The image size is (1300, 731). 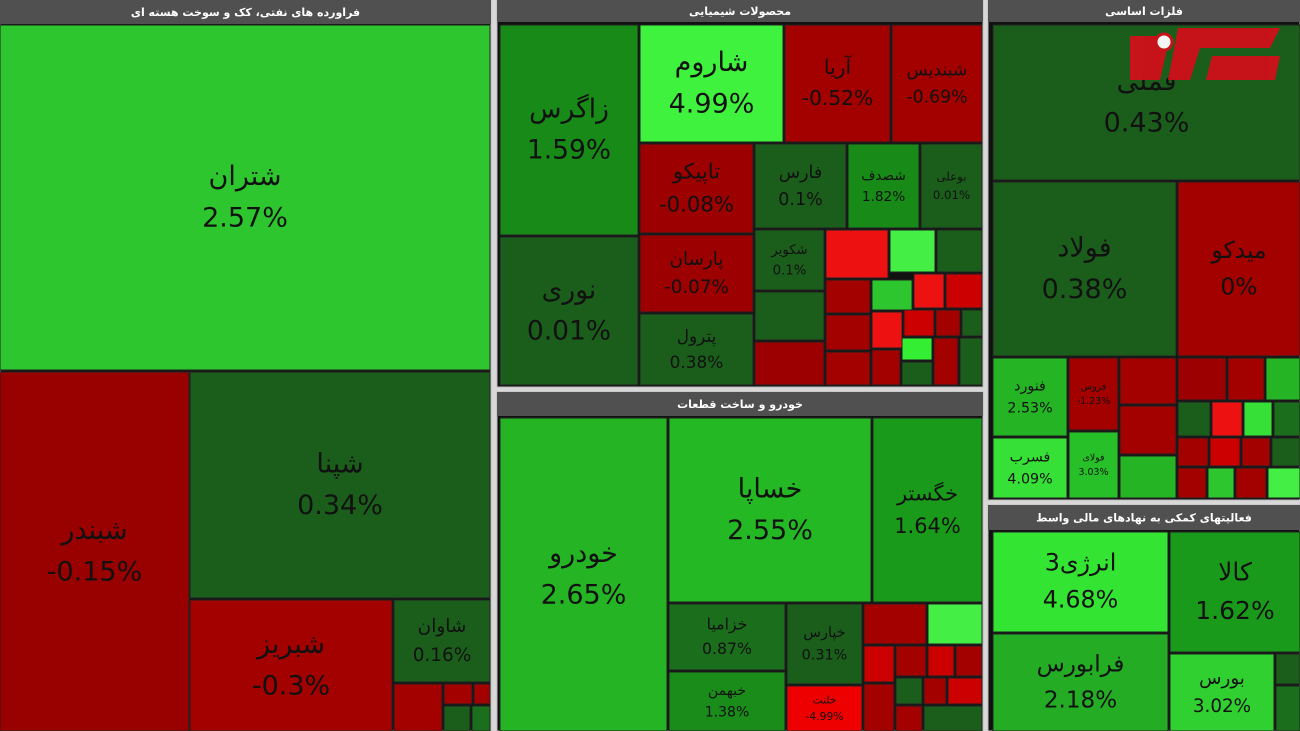 I want to click on tile-name: پترول, so click(x=697, y=336).